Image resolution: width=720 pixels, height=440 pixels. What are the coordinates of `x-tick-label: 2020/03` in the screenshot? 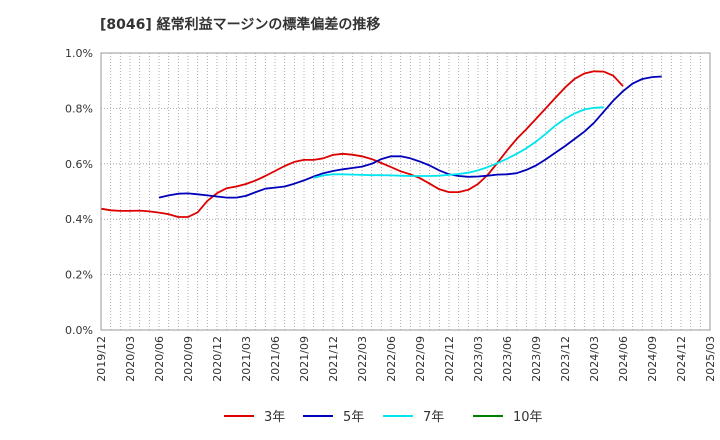 It's located at (130, 359).